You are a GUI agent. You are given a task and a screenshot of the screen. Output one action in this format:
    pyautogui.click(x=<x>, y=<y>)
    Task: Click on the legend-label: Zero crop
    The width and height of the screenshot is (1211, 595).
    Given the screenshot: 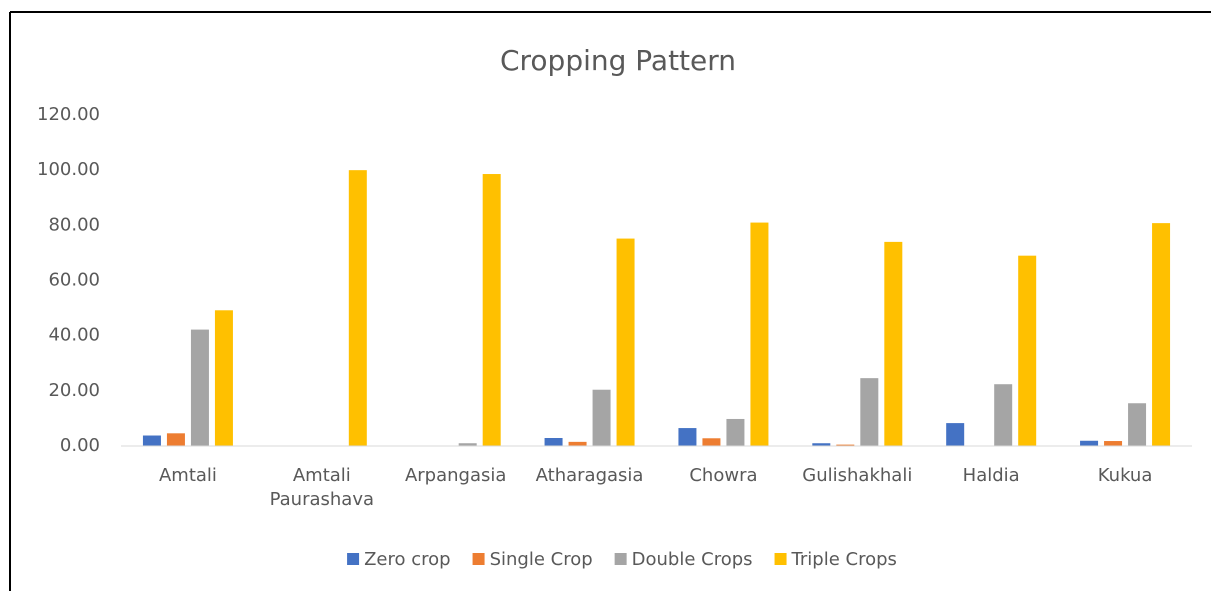 What is the action you would take?
    pyautogui.click(x=407, y=559)
    